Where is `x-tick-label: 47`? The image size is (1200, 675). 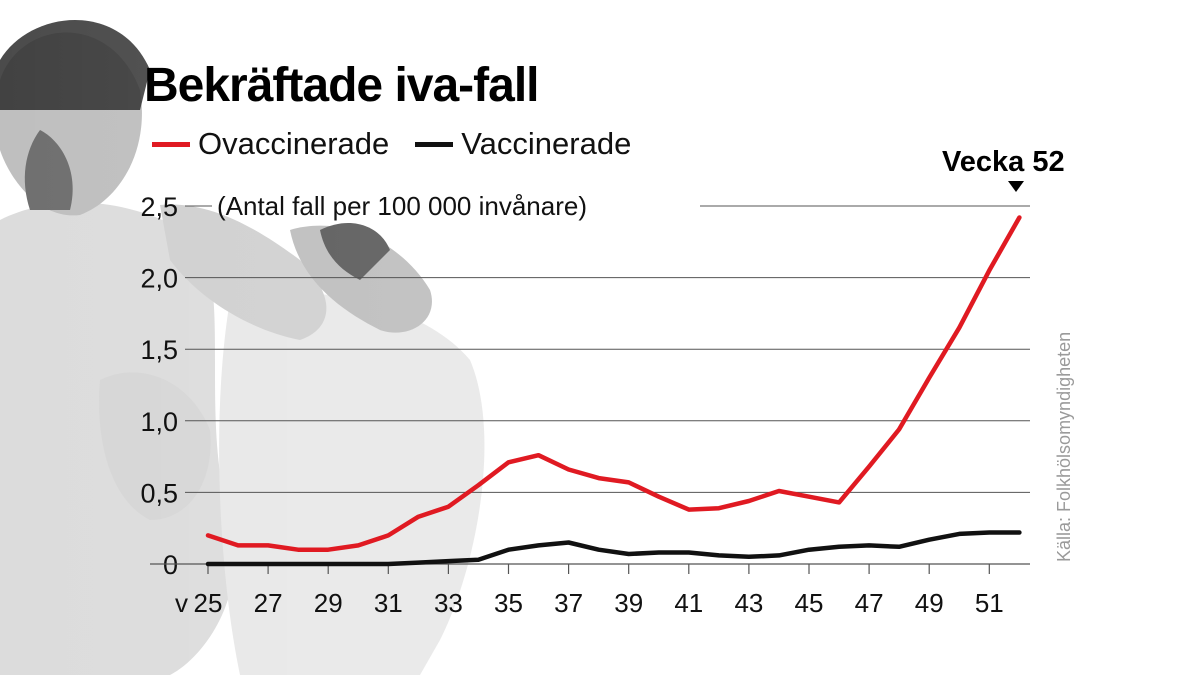 x-tick-label: 47 is located at coordinates (869, 603).